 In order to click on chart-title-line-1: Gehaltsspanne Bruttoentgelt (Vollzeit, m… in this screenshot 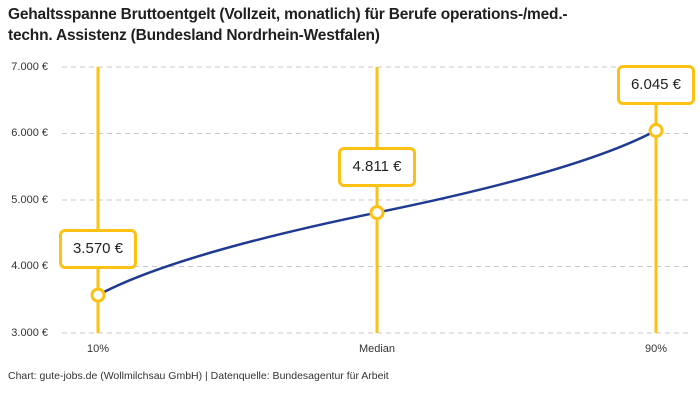, I will do `click(288, 14)`.